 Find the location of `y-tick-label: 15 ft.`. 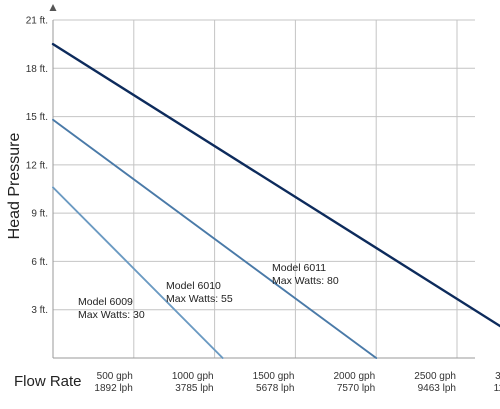

y-tick-label: 15 ft. is located at coordinates (37, 117).